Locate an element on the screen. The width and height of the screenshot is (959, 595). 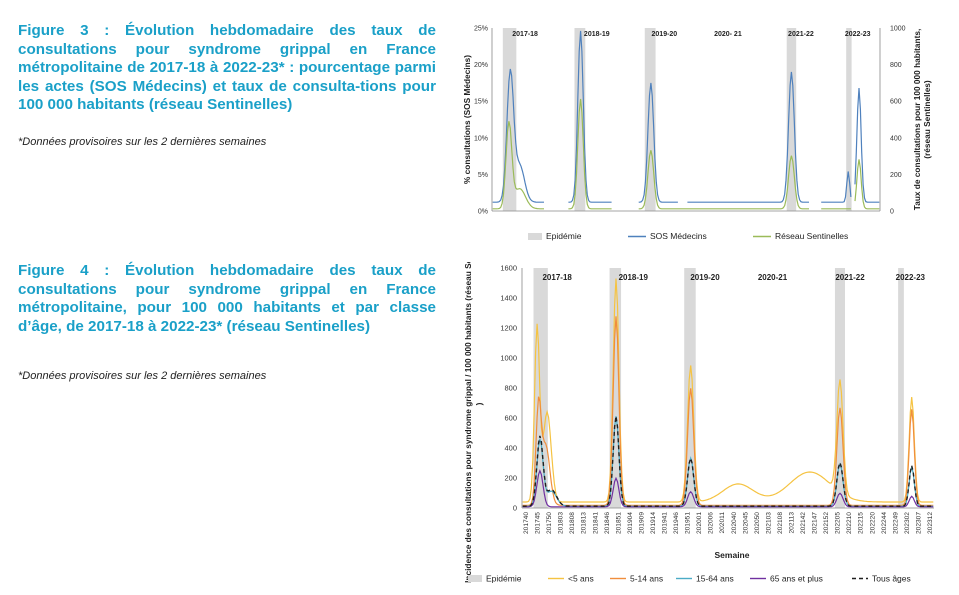
x-tick-label: 202152 is located at coordinates (826, 523).